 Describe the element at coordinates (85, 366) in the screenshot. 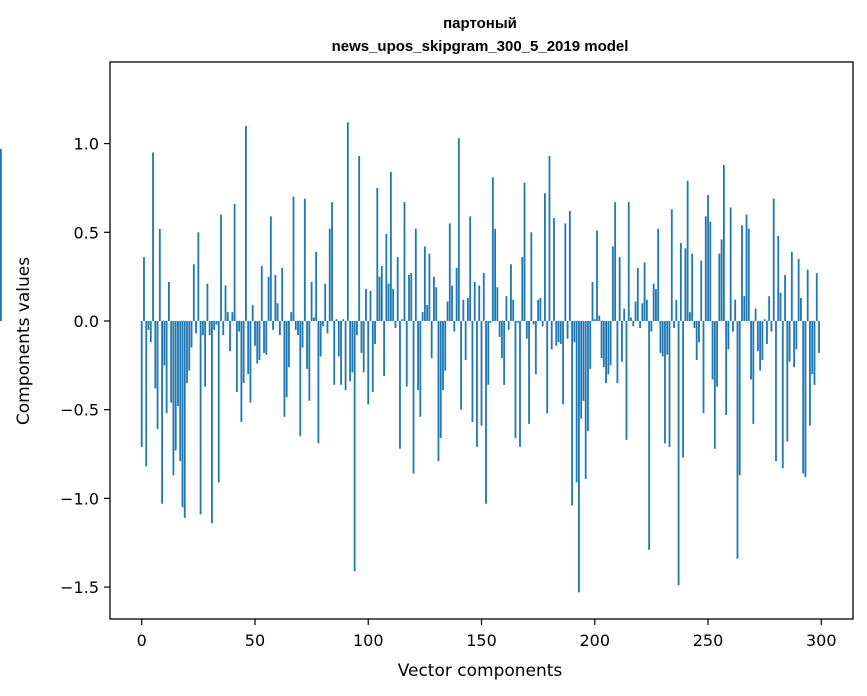

I see `y-axis-ticks: −1.5 −1.0 −0.5 0.0 0.5 1.0` at that location.